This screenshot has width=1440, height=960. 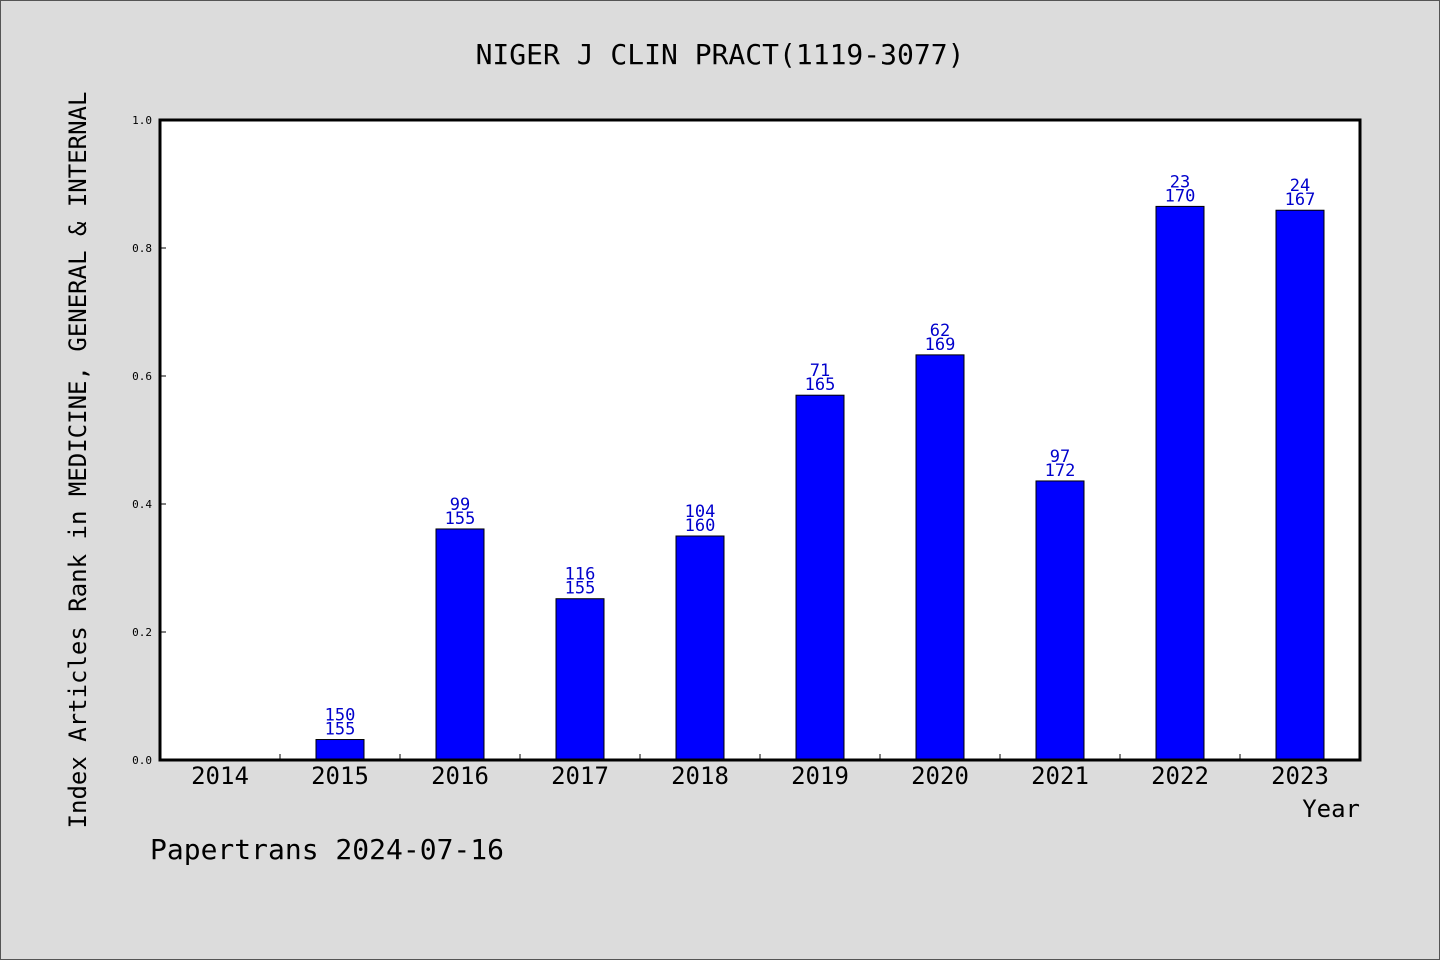 I want to click on x-tick-label: 2017, so click(x=580, y=776).